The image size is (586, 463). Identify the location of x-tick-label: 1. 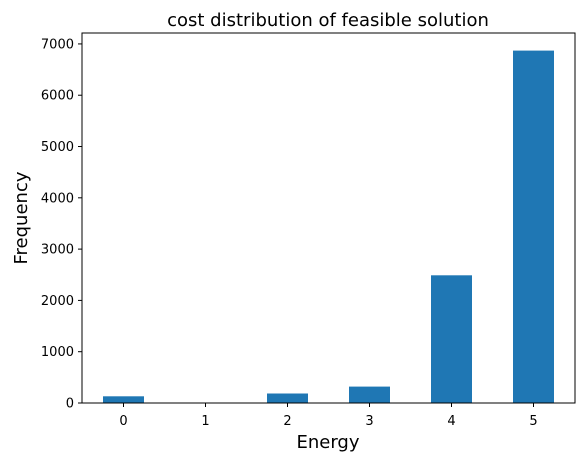
(205, 421).